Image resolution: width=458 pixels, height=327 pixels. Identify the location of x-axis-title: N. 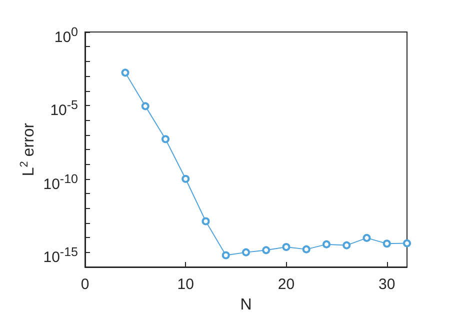
(246, 305).